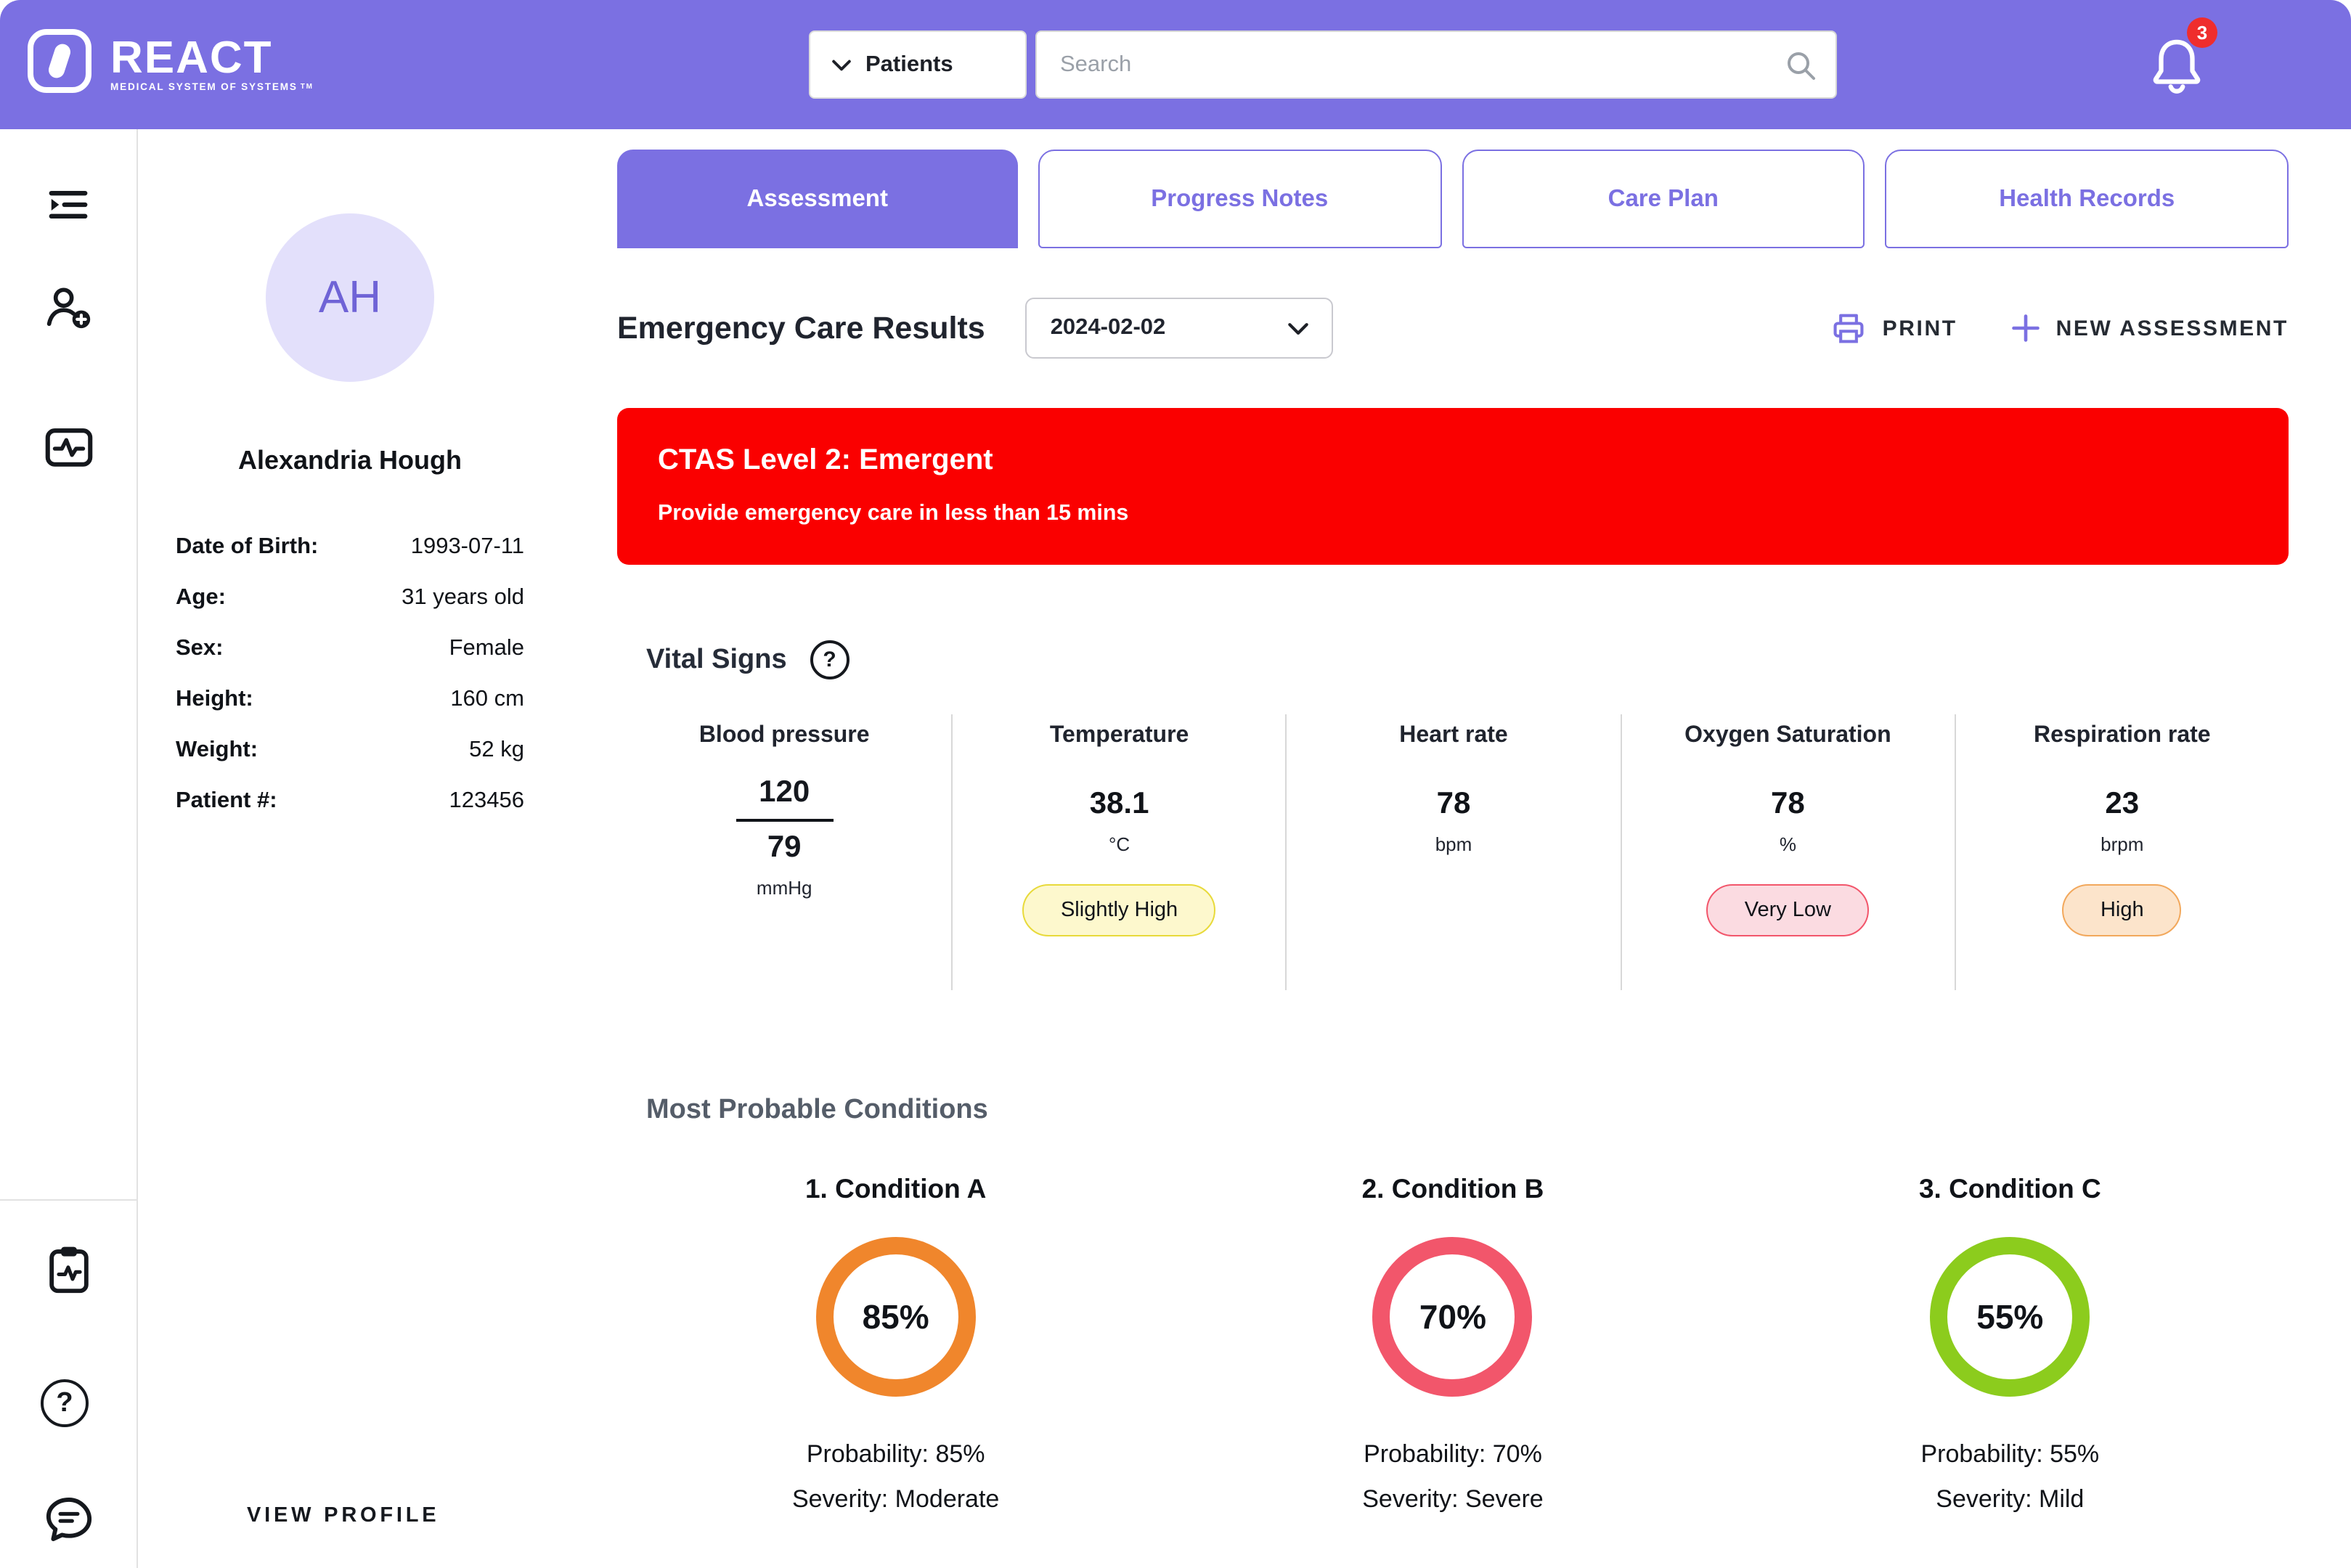  I want to click on search-box, so click(1436, 65).